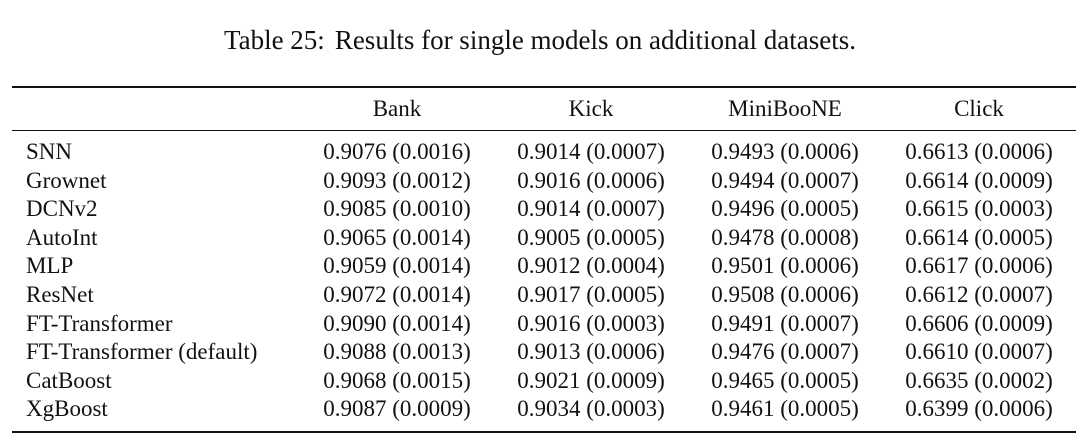  Describe the element at coordinates (397, 151) in the screenshot. I see `table-cell: 0.9076 (0.0016)` at that location.